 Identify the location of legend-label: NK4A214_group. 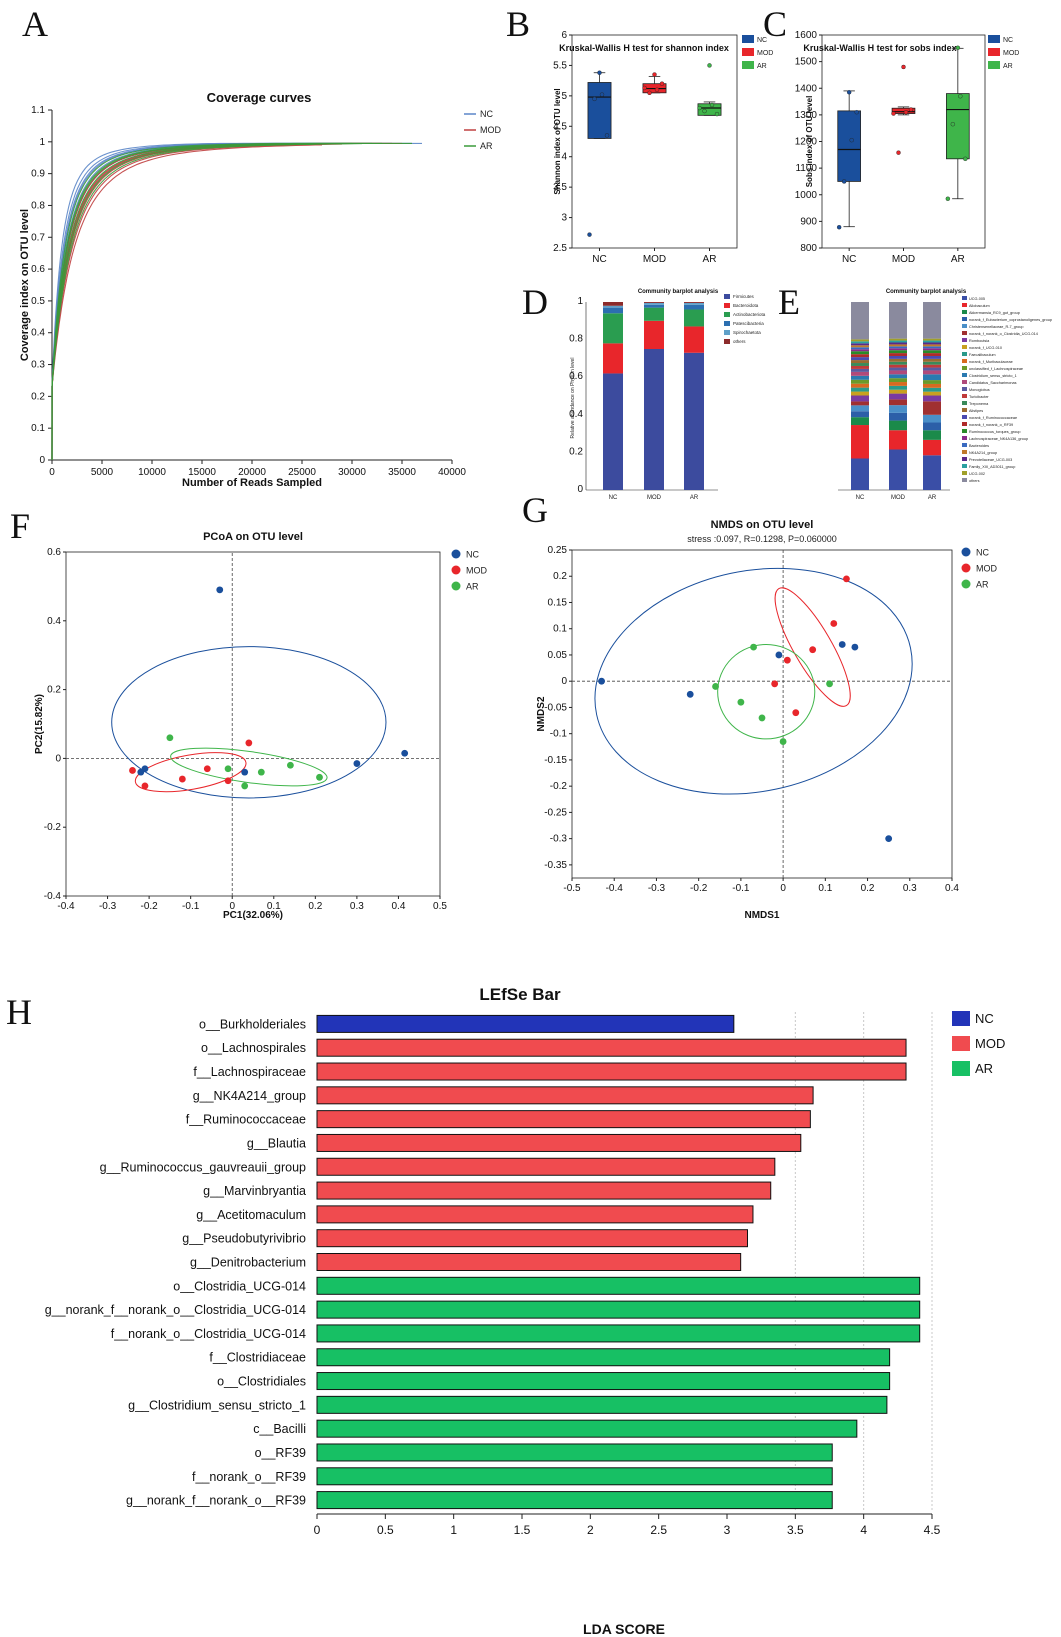
(983, 453).